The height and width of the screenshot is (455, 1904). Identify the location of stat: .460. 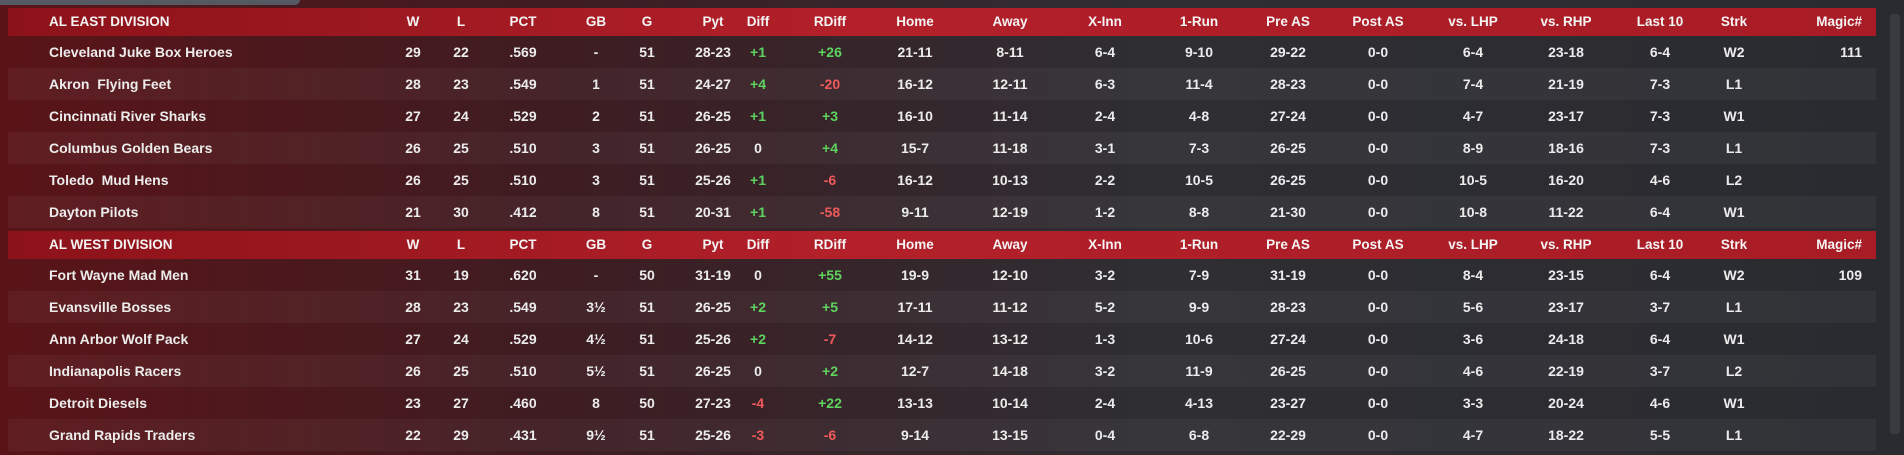
(523, 403).